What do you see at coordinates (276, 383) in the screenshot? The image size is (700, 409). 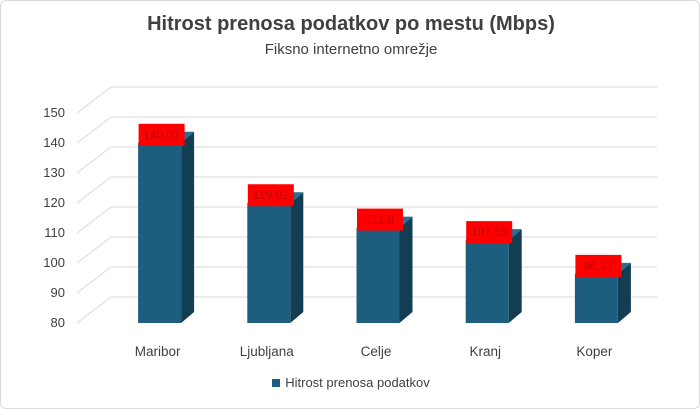 I see `legend-swatch` at bounding box center [276, 383].